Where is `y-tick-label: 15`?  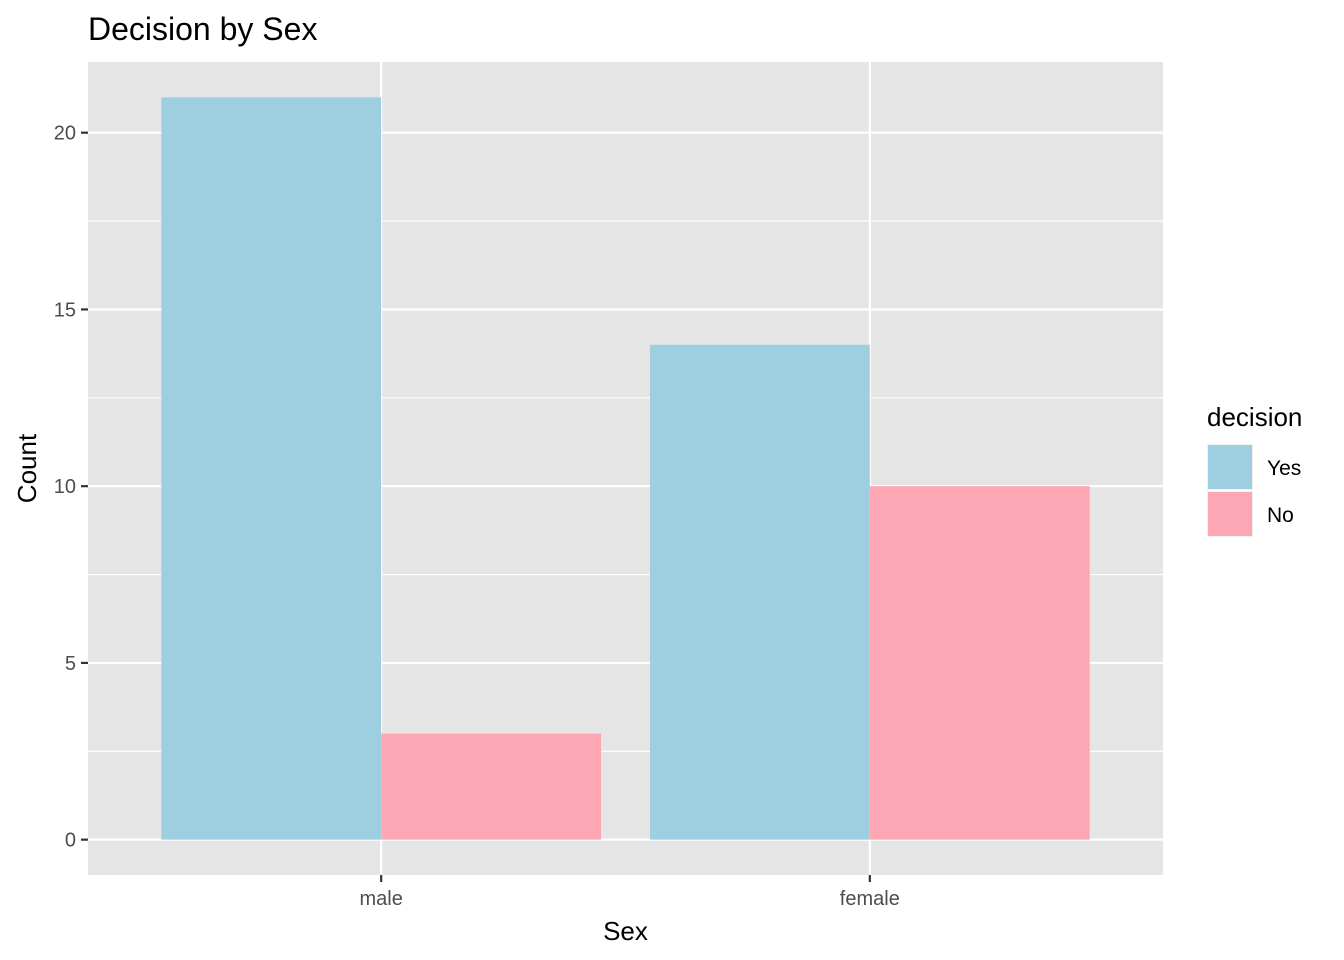 y-tick-label: 15 is located at coordinates (65, 310).